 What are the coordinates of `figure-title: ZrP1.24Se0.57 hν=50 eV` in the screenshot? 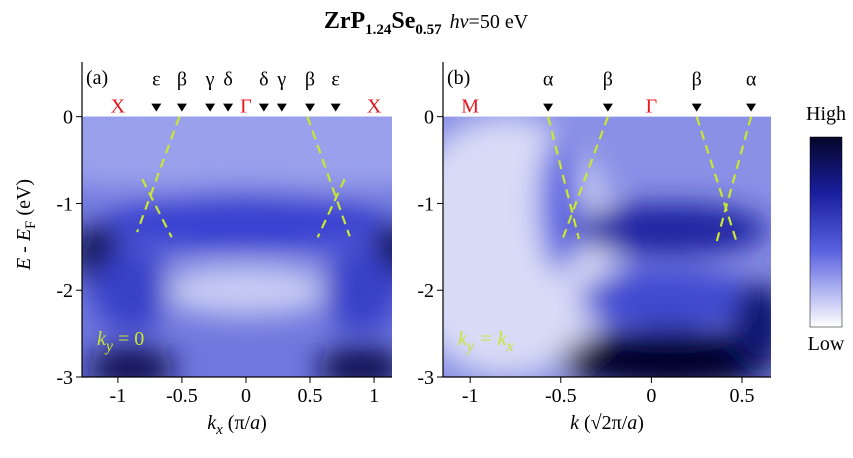 It's located at (426, 23).